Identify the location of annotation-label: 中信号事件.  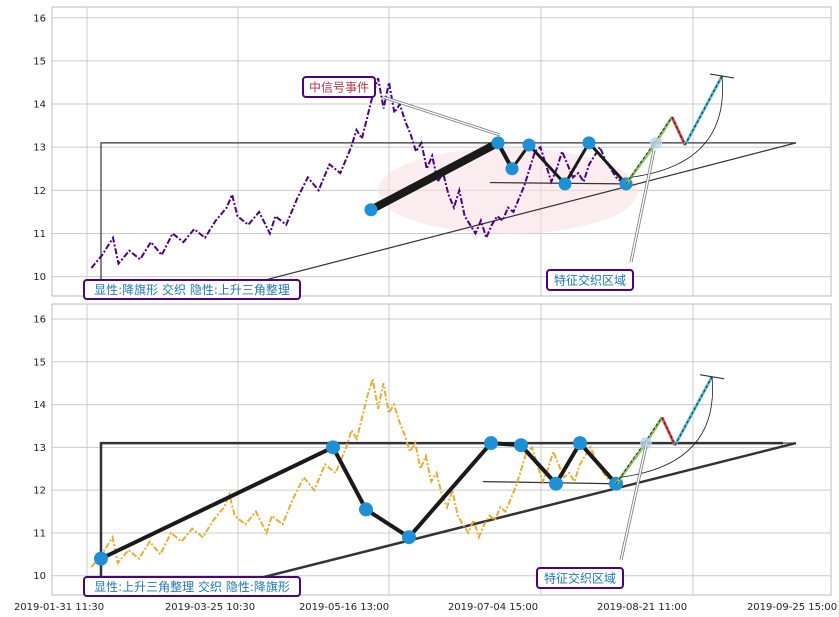
(339, 87).